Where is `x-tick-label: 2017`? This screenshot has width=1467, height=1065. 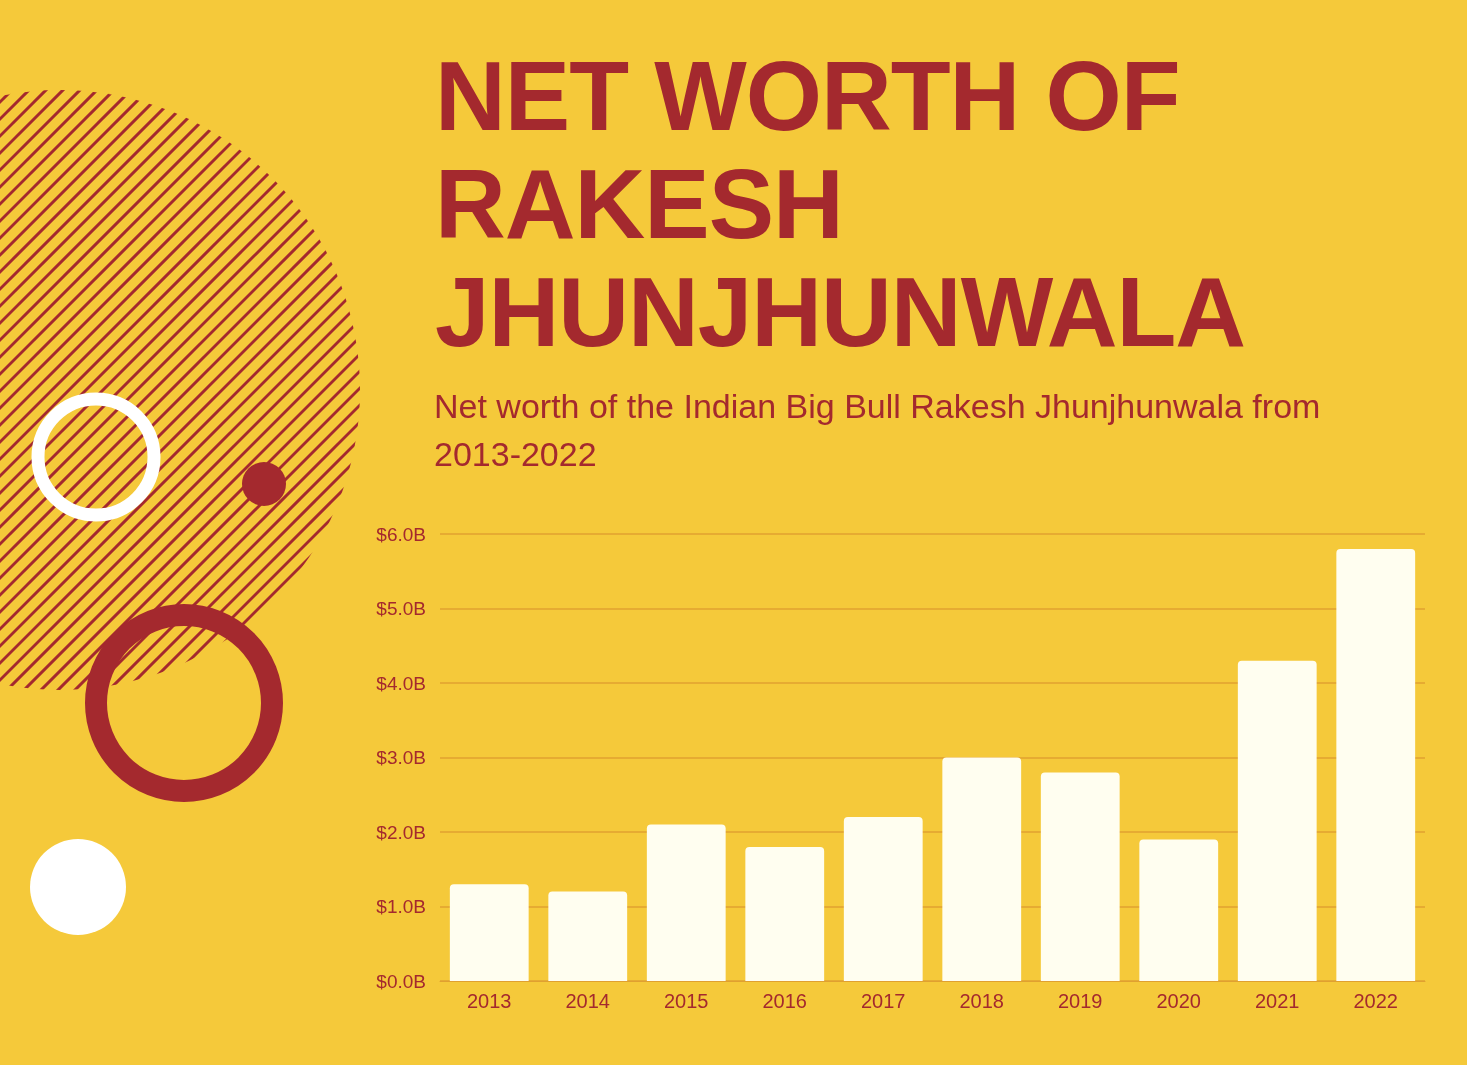 x-tick-label: 2017 is located at coordinates (883, 1001).